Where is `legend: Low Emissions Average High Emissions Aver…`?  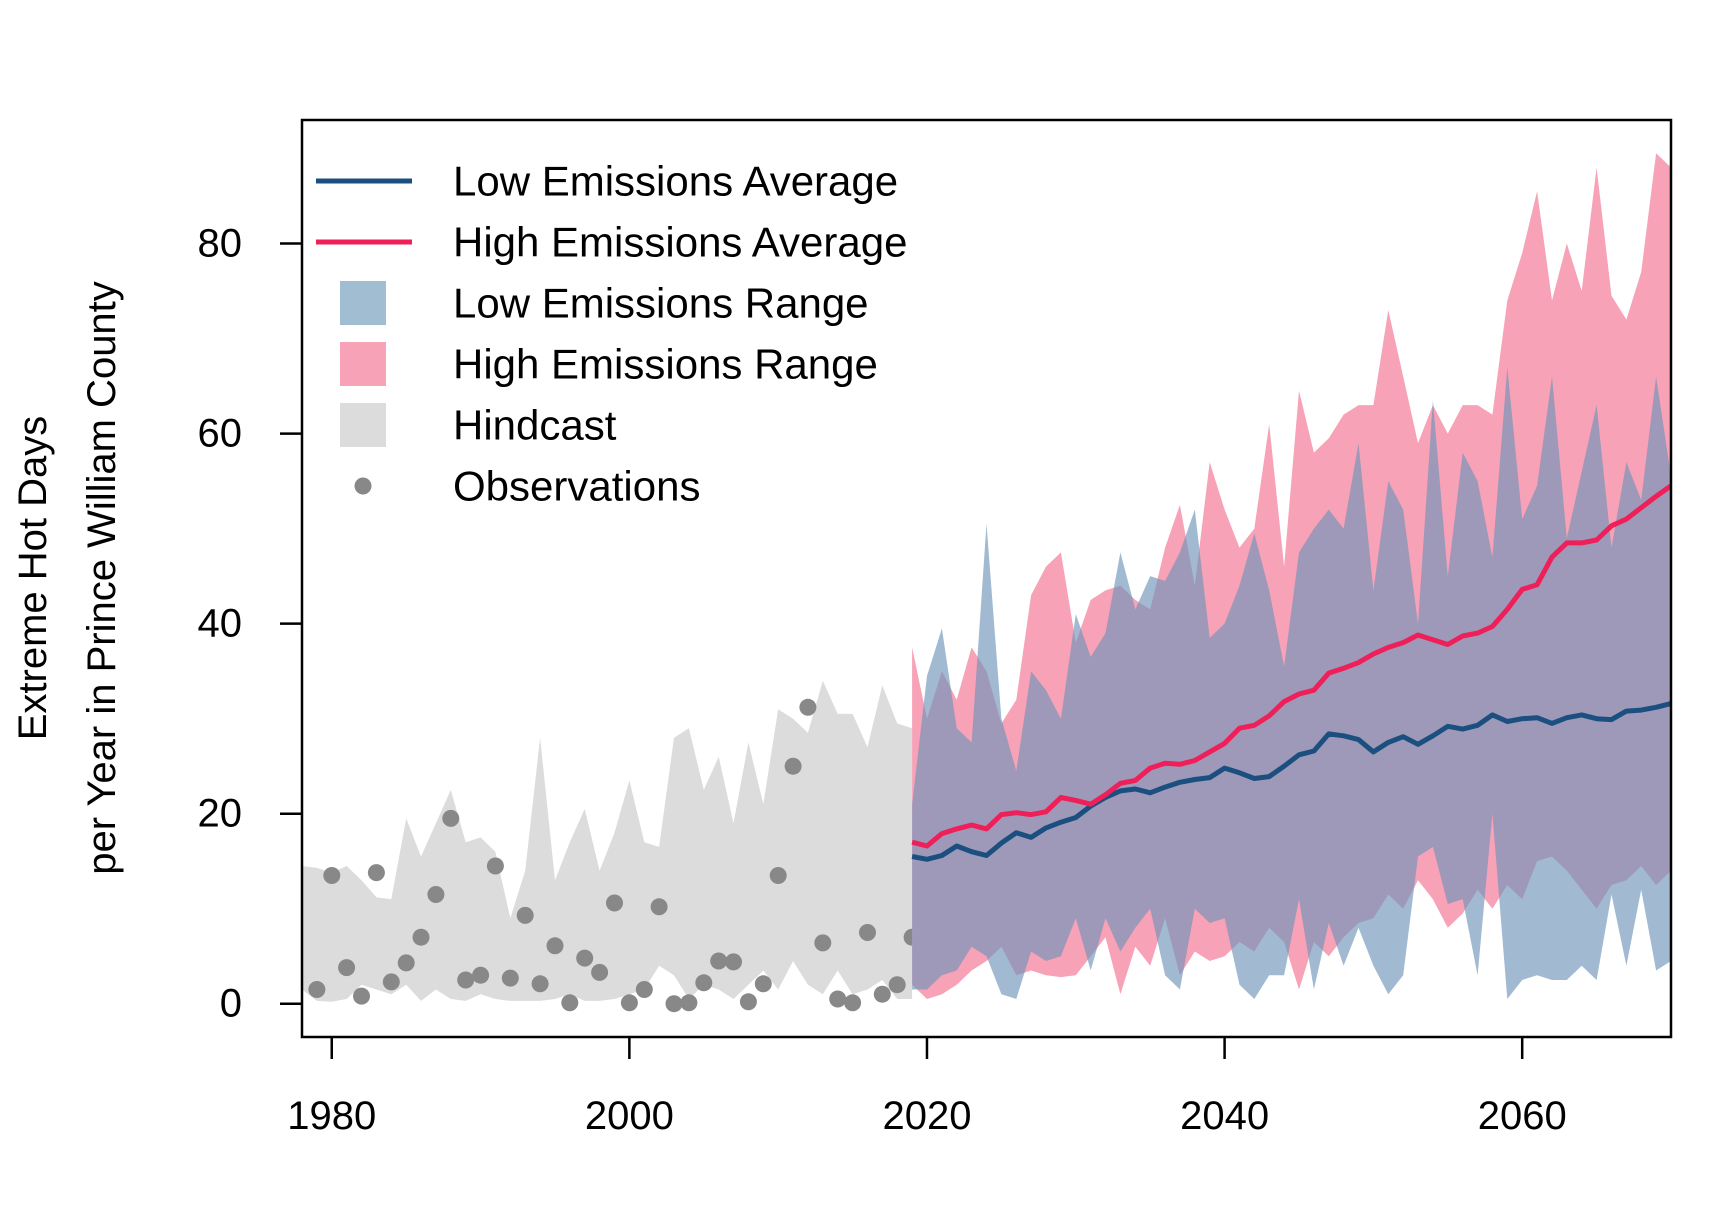
legend: Low Emissions Average High Emissions Aver… is located at coordinates (611, 334).